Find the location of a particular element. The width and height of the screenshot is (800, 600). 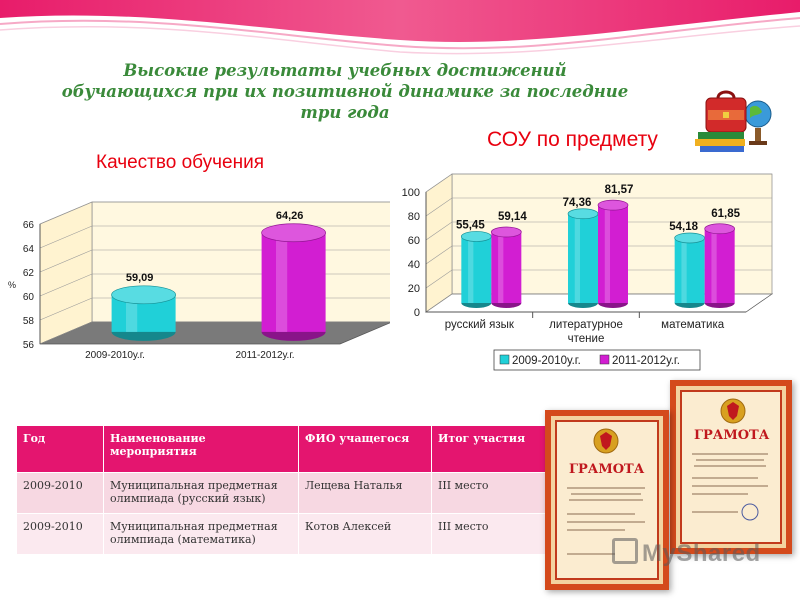

data-label: 81,57 is located at coordinates (619, 190).